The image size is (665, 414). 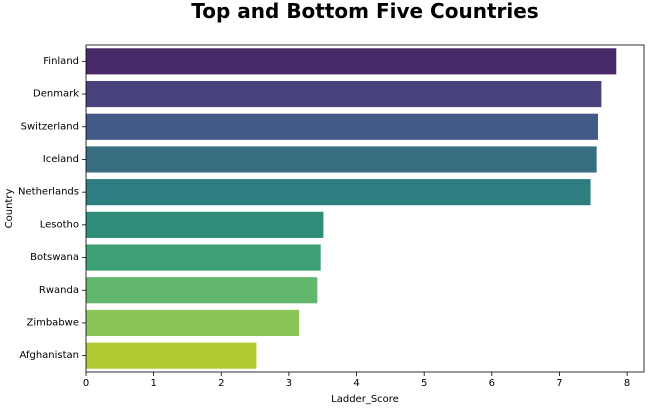 I want to click on x-axis-label: Ladder_Score, so click(x=365, y=399).